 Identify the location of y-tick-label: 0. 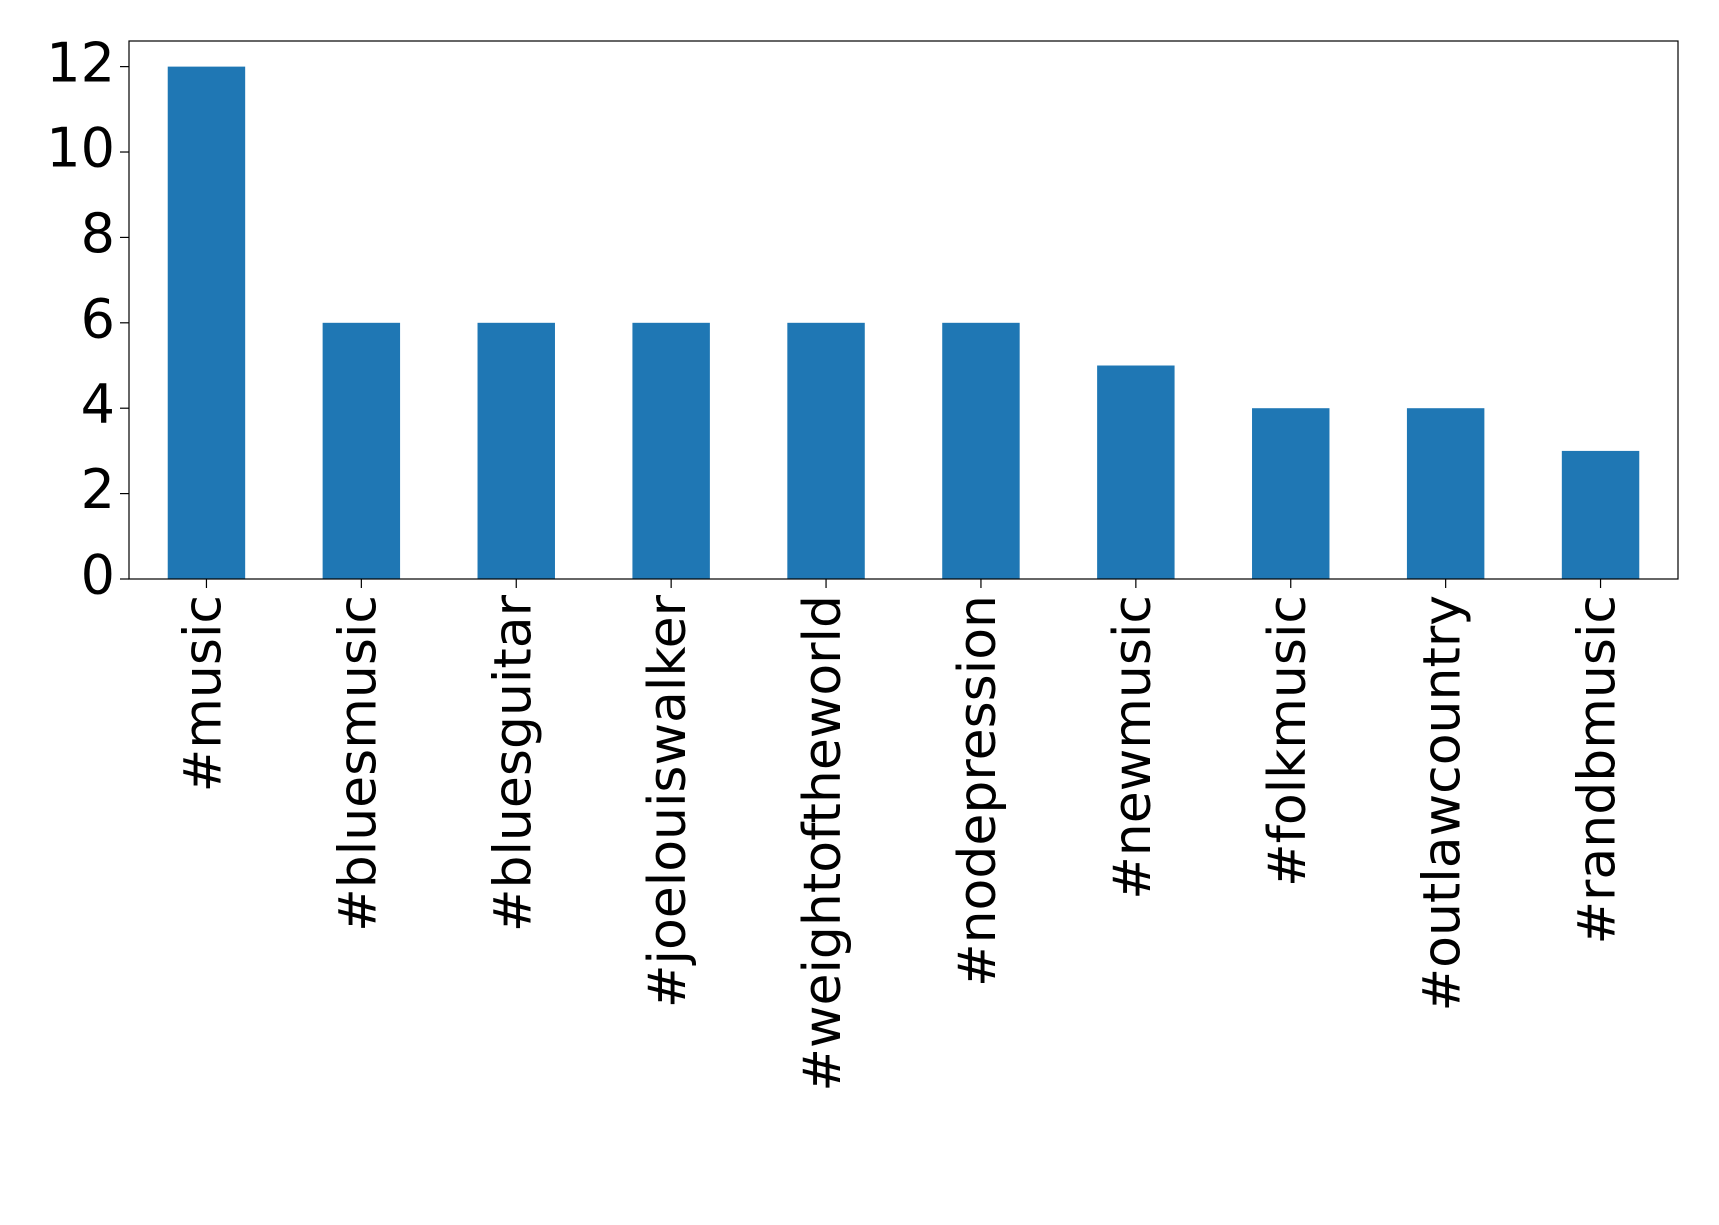
(98, 575).